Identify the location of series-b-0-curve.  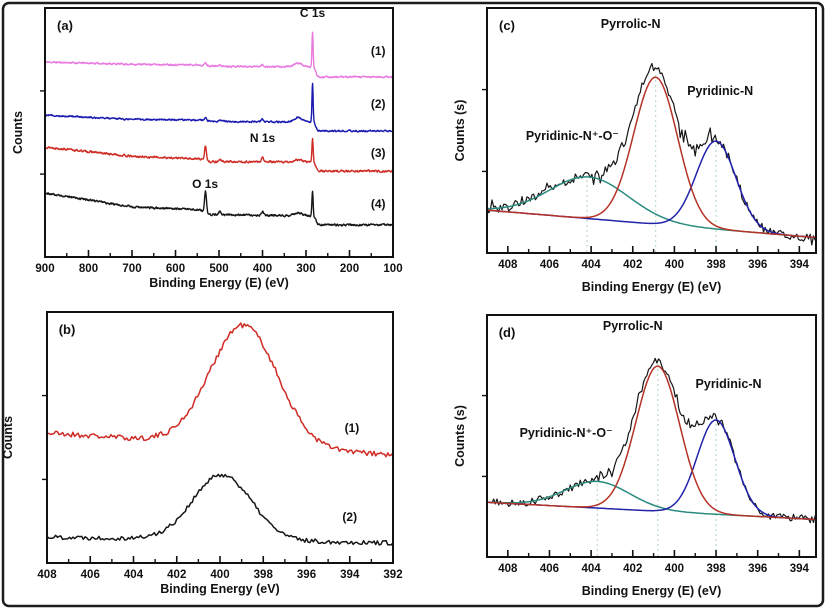
(220, 390).